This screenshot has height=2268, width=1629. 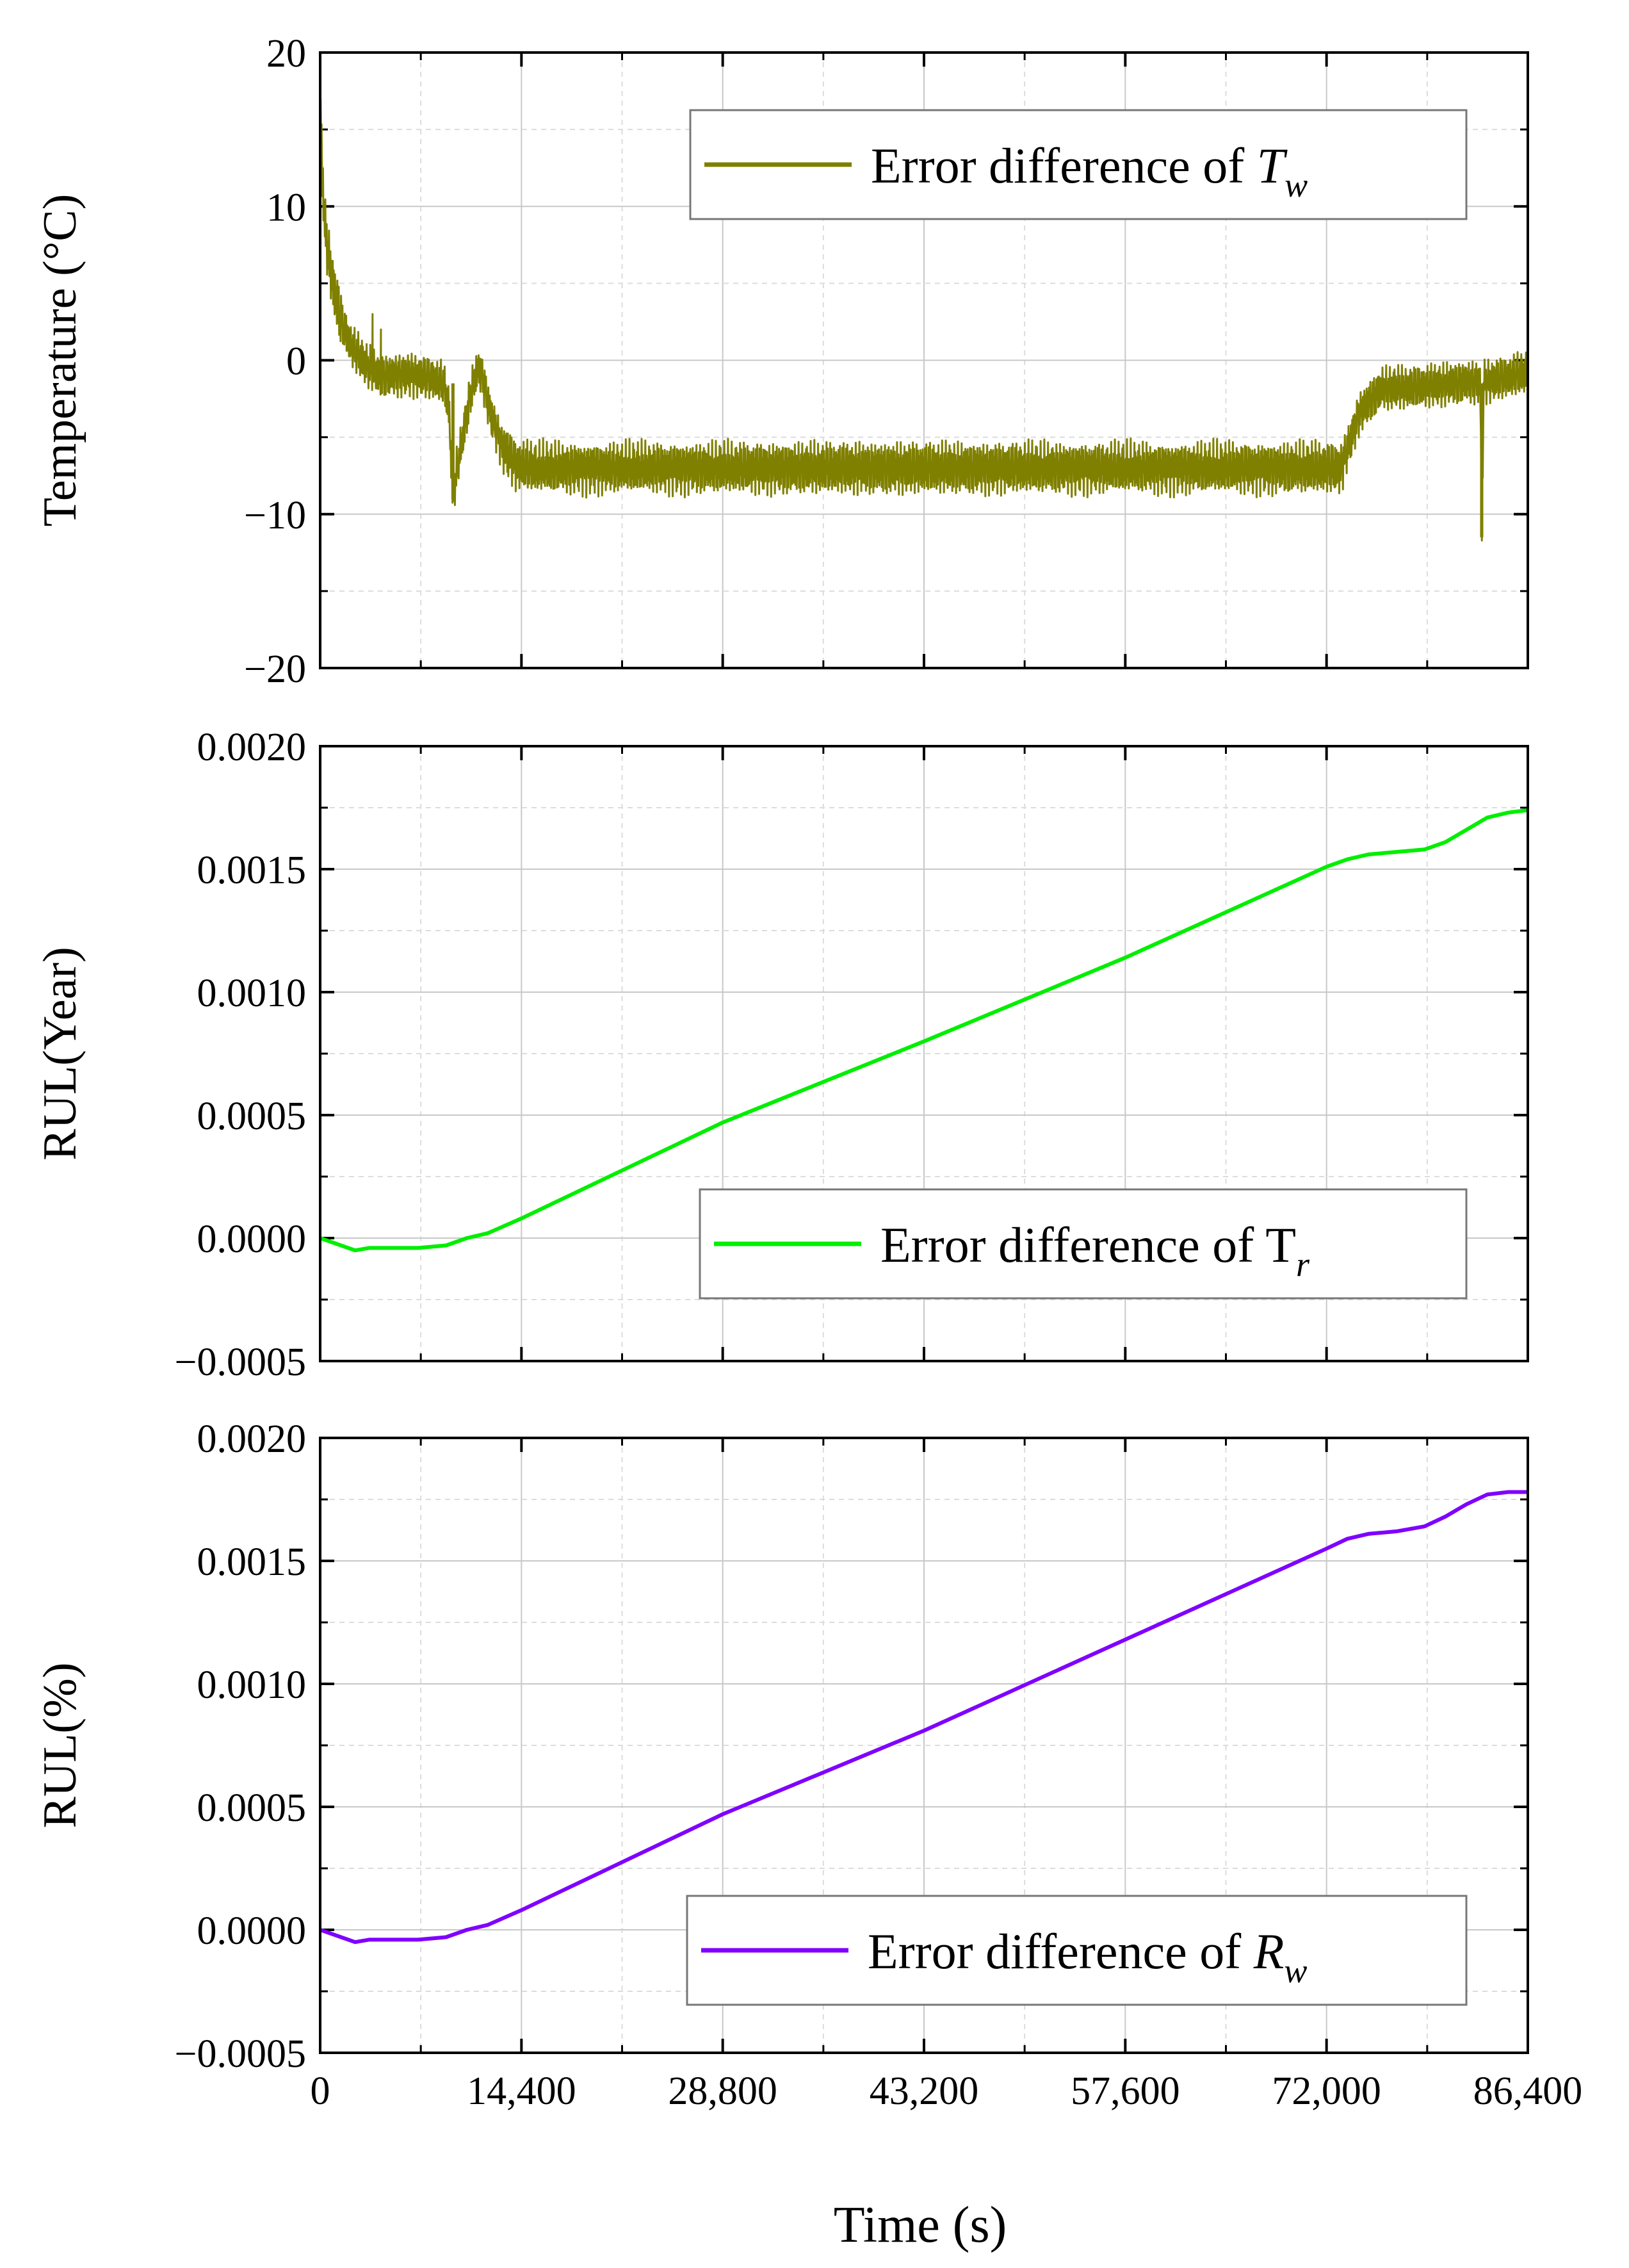 What do you see at coordinates (275, 515) in the screenshot?
I see `y-tick-label: −10` at bounding box center [275, 515].